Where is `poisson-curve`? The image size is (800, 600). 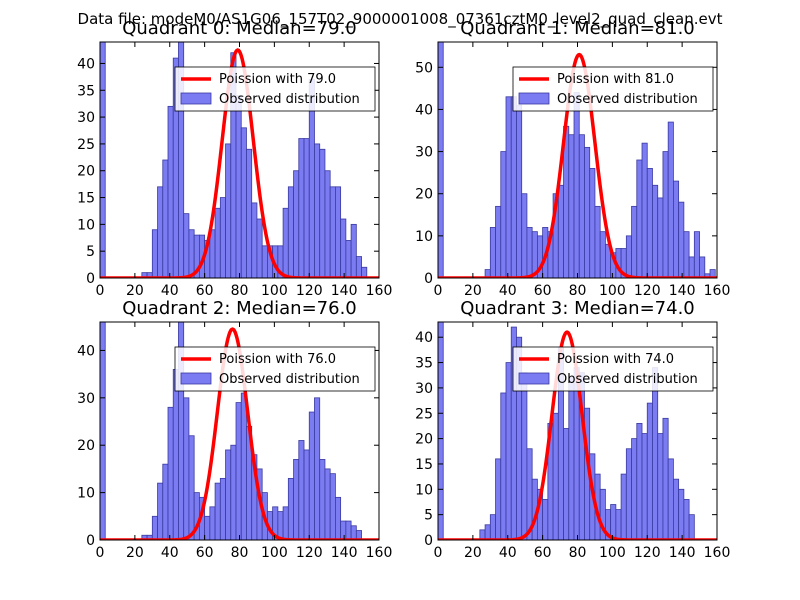 poisson-curve is located at coordinates (239, 163).